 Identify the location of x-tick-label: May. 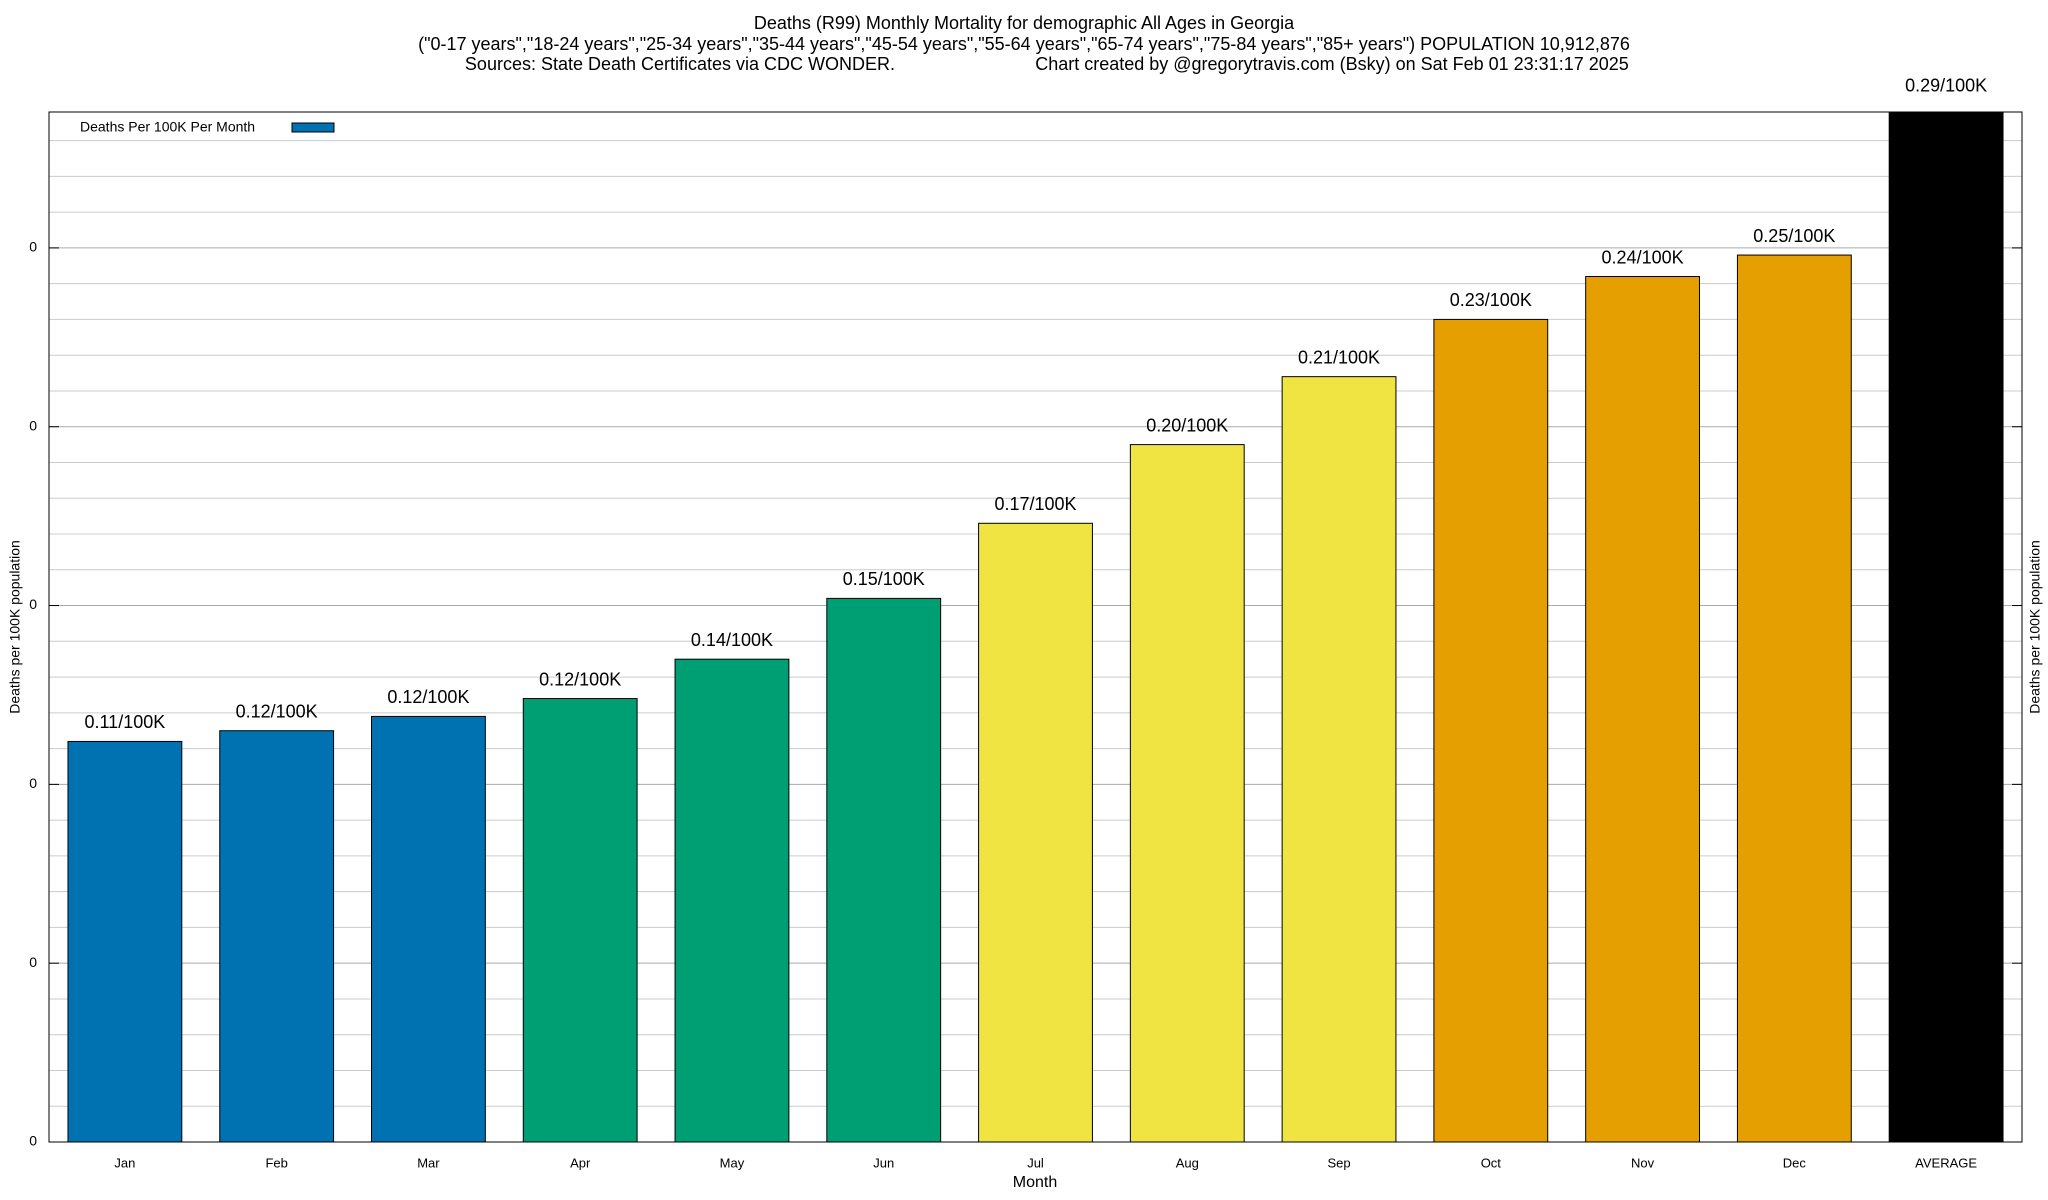
(732, 1162).